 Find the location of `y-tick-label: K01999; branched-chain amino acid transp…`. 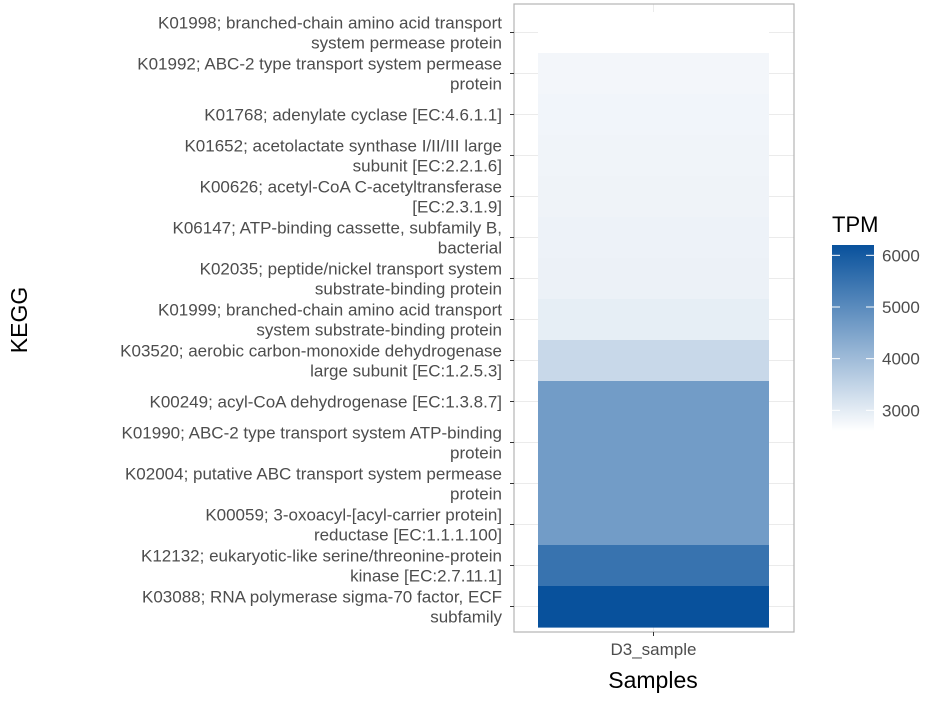

y-tick-label: K01999; branched-chain amino acid transp… is located at coordinates (330, 320).